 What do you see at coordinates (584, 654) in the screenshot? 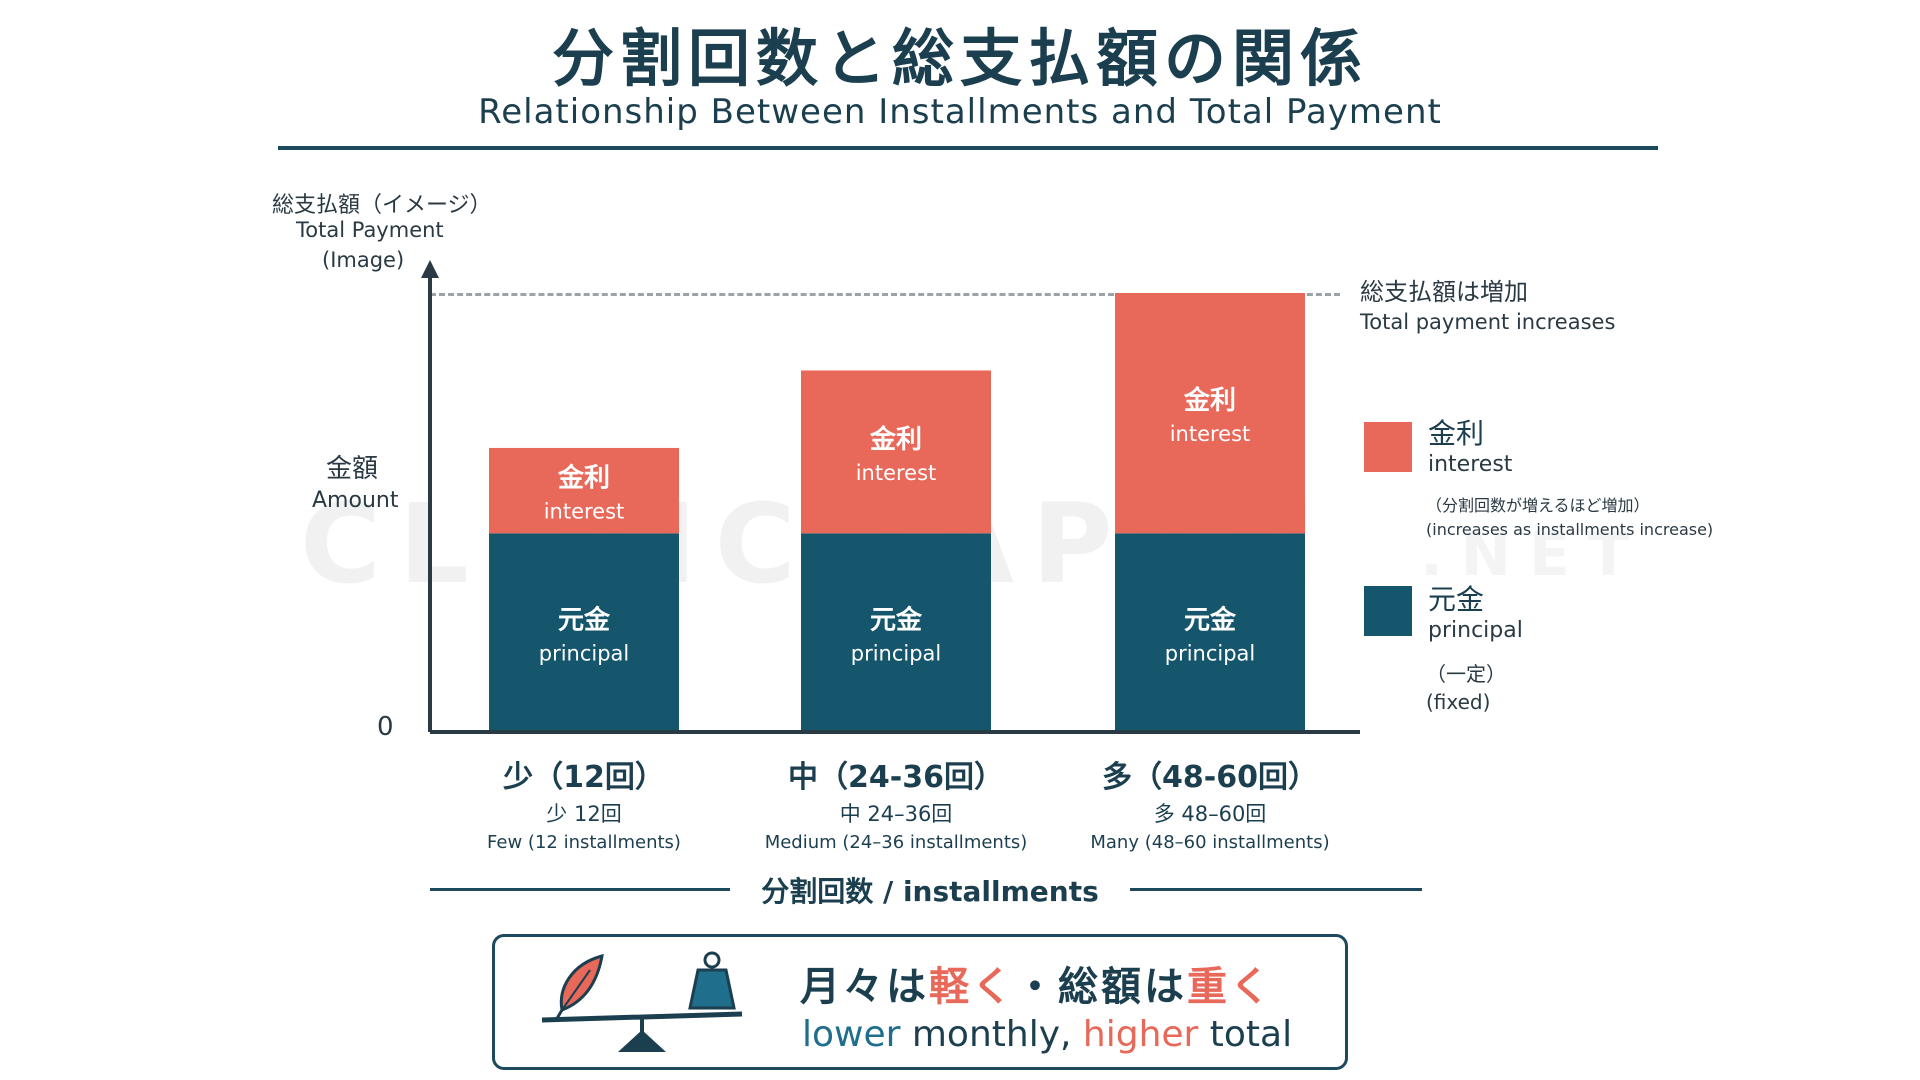
I see `bar-label-en-0-0: principal` at bounding box center [584, 654].